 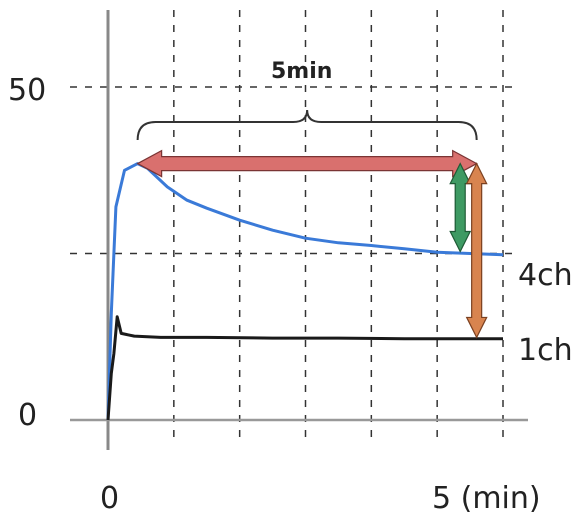 What do you see at coordinates (27, 415) in the screenshot?
I see `y-tick-label-0: 0` at bounding box center [27, 415].